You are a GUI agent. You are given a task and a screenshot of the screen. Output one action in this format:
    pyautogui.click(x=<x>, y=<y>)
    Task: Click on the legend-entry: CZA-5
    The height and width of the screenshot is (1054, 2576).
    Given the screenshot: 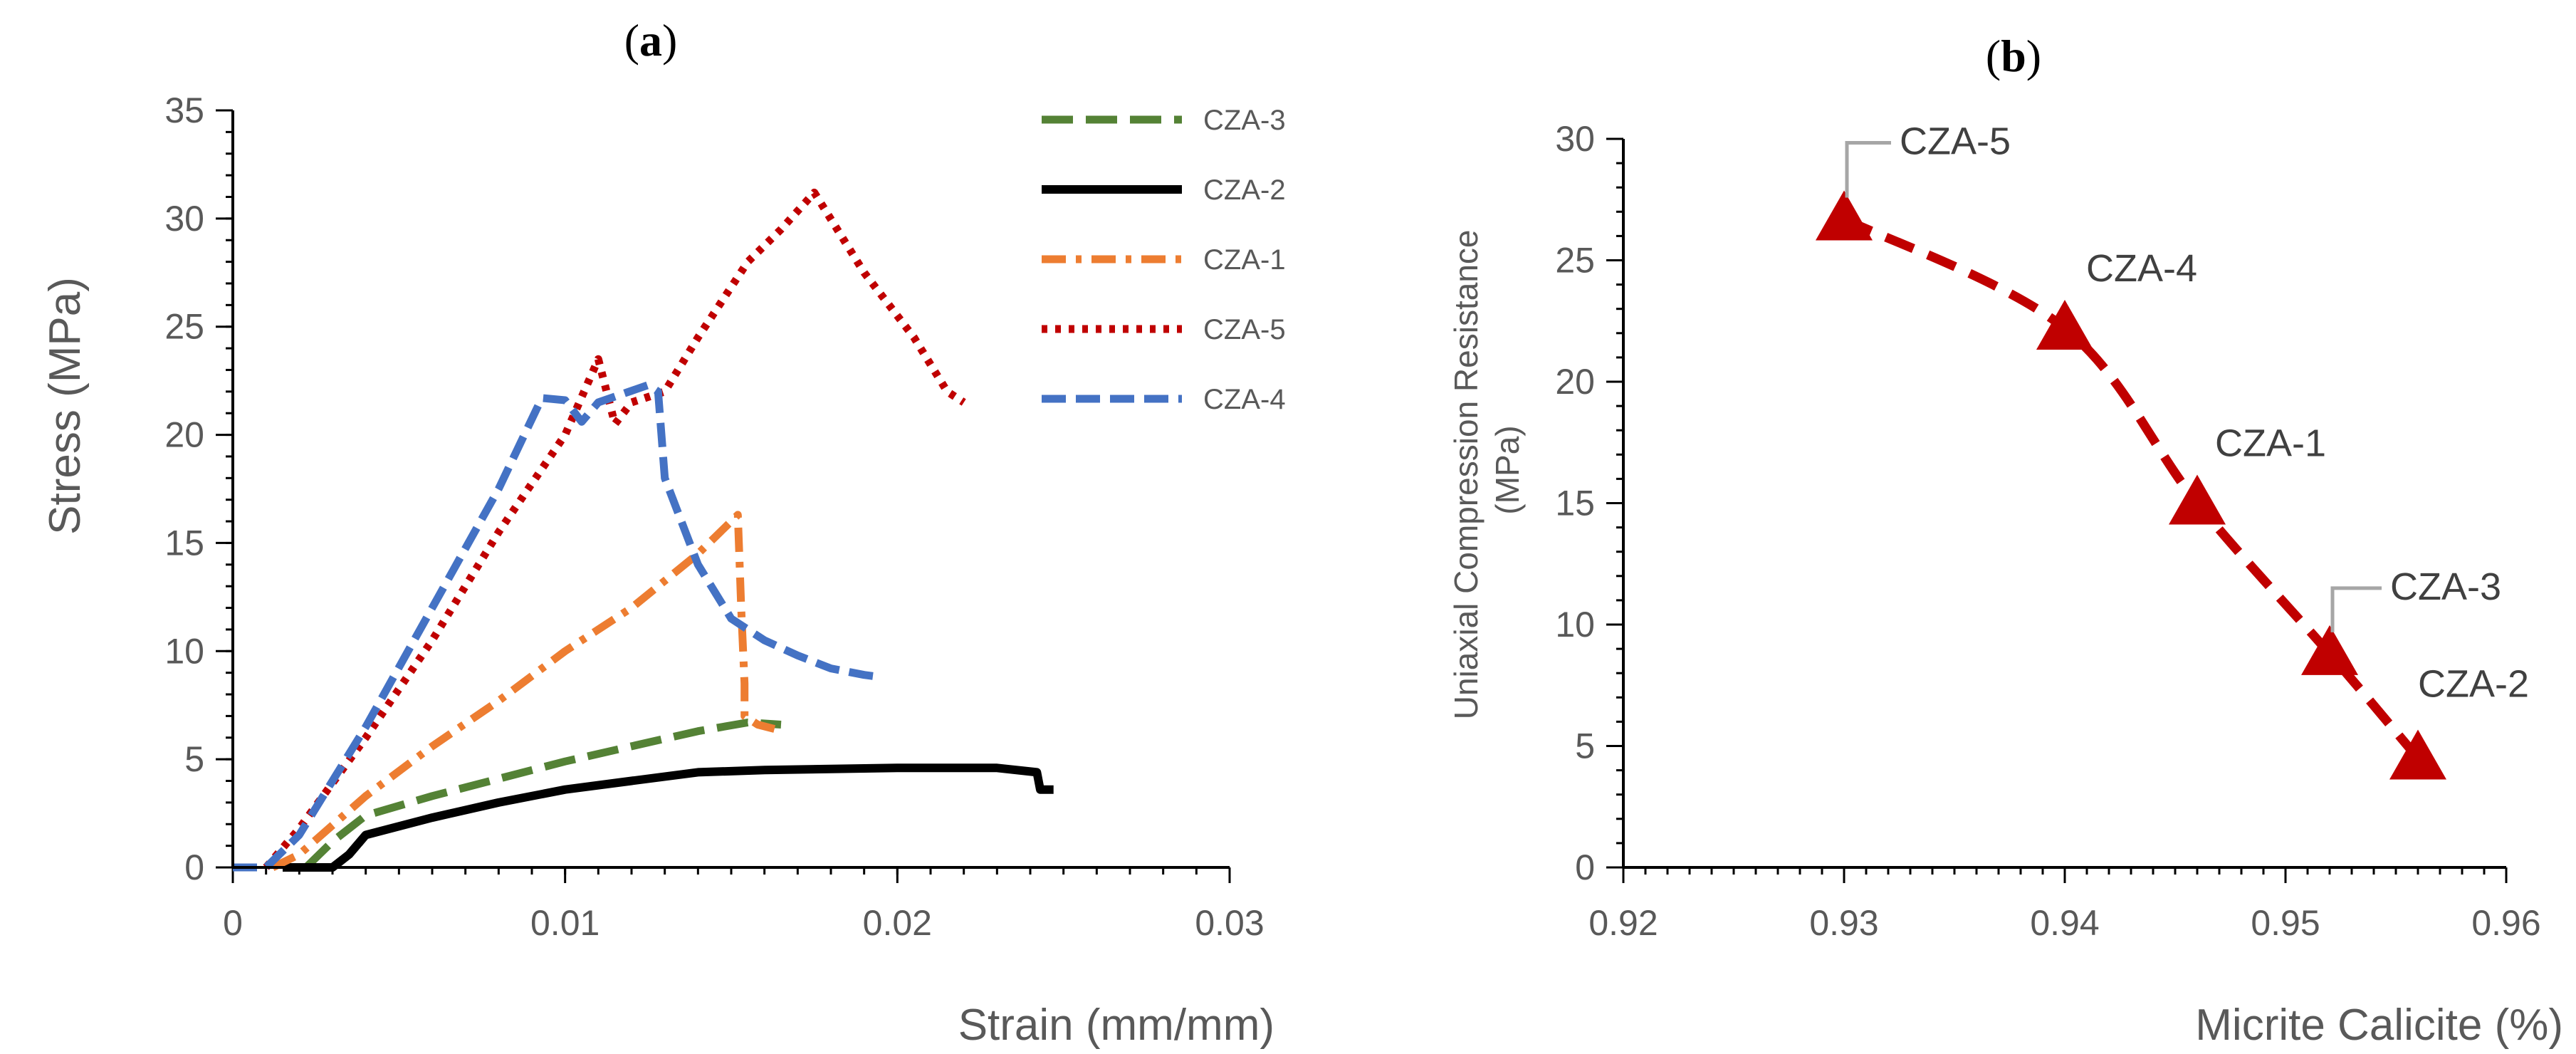 What is the action you would take?
    pyautogui.click(x=1244, y=329)
    